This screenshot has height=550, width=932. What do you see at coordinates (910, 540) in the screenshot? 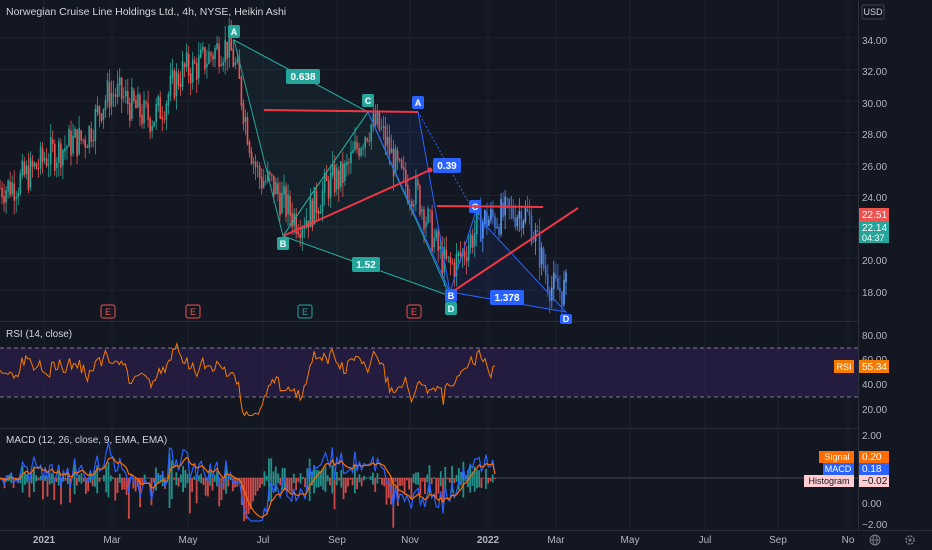
I see `settings-gear-icon` at bounding box center [910, 540].